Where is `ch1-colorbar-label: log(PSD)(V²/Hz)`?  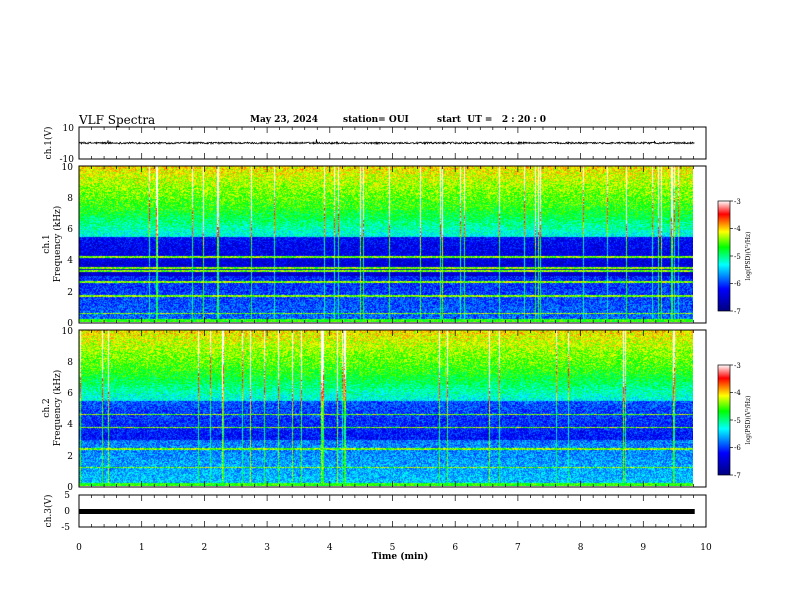
ch1-colorbar-label: log(PSD)(V²/Hz) is located at coordinates (748, 256).